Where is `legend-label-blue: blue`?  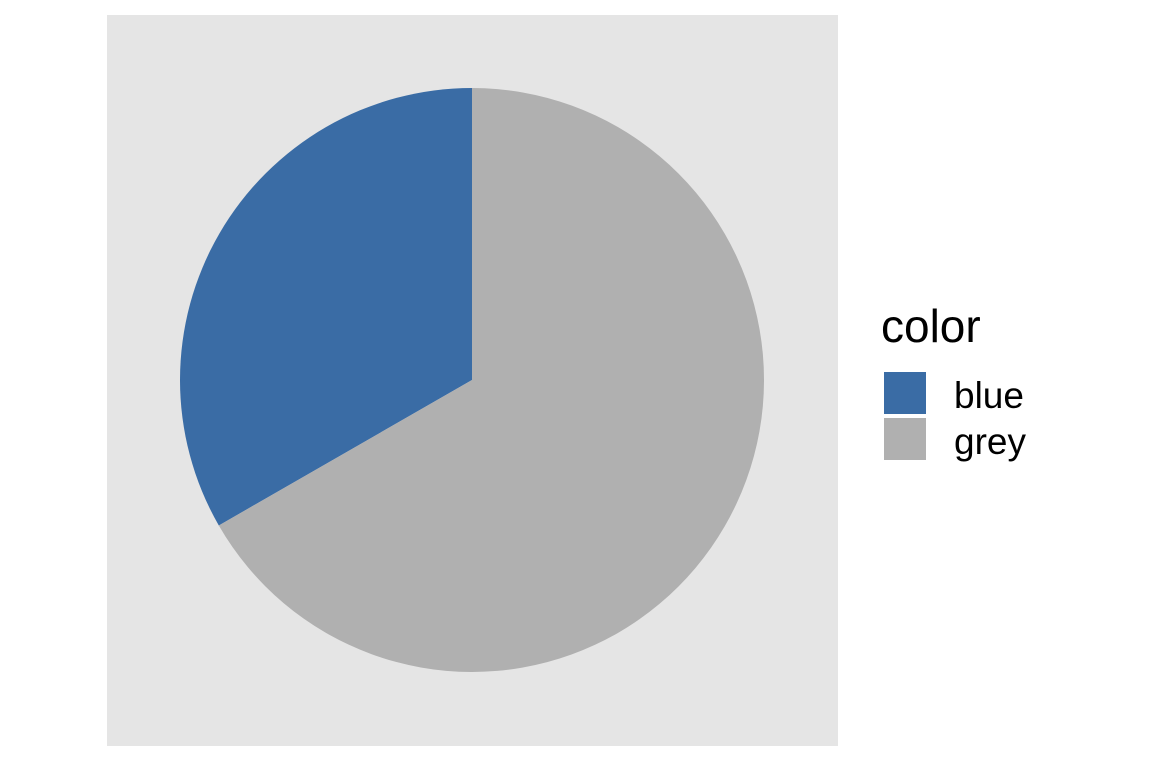
legend-label-blue: blue is located at coordinates (989, 395).